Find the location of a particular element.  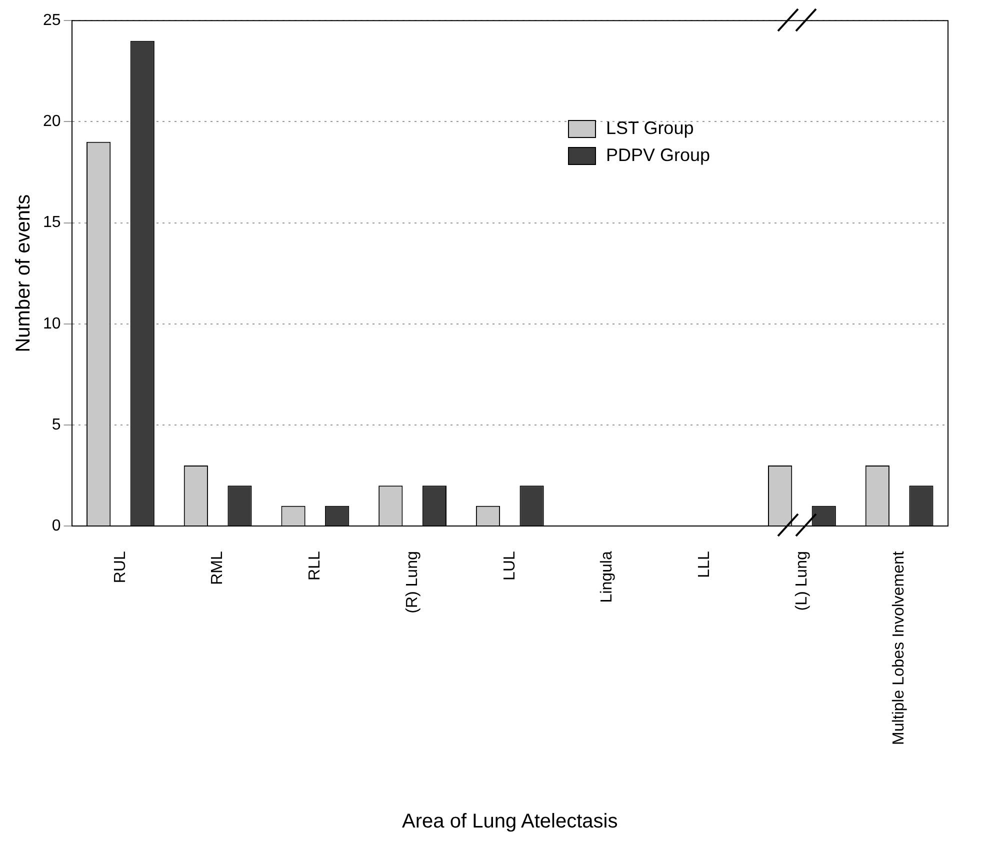

x-tick-label: RLL is located at coordinates (315, 565).